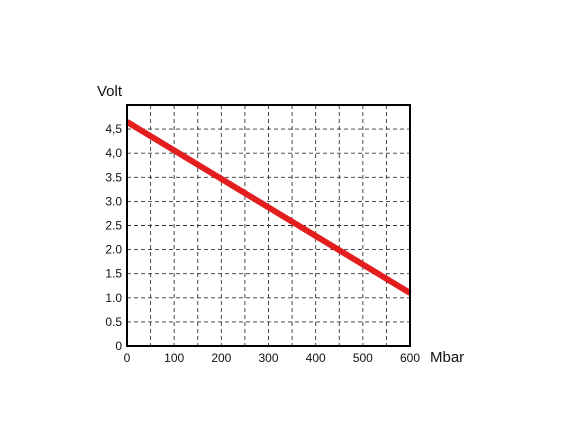 The height and width of the screenshot is (425, 563). I want to click on y-tick-label: 0, so click(118, 346).